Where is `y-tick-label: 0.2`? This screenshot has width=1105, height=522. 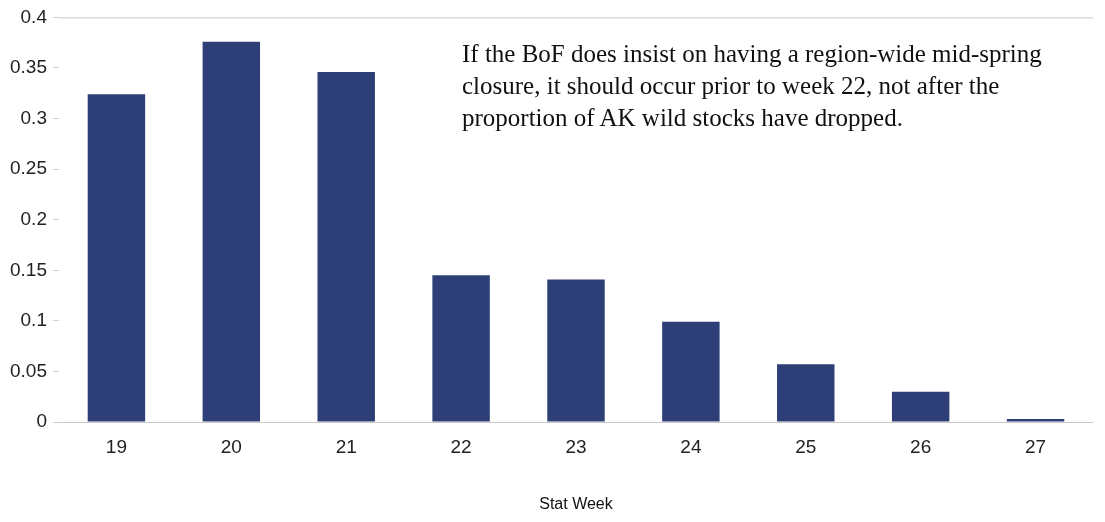
y-tick-label: 0.2 is located at coordinates (33, 218).